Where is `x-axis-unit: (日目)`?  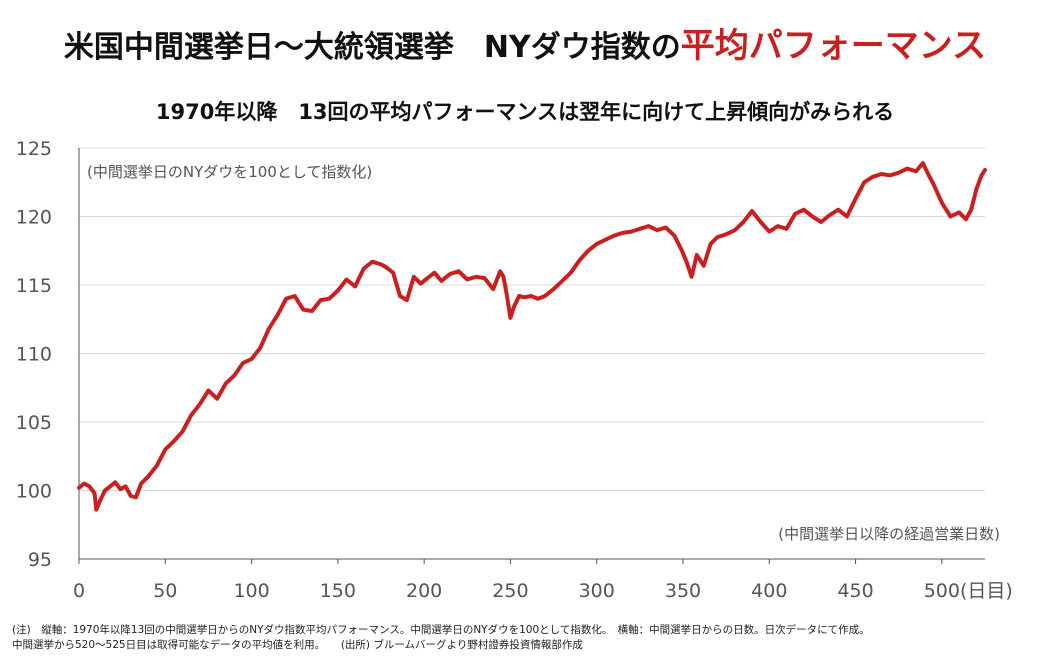
x-axis-unit: (日目) is located at coordinates (986, 591).